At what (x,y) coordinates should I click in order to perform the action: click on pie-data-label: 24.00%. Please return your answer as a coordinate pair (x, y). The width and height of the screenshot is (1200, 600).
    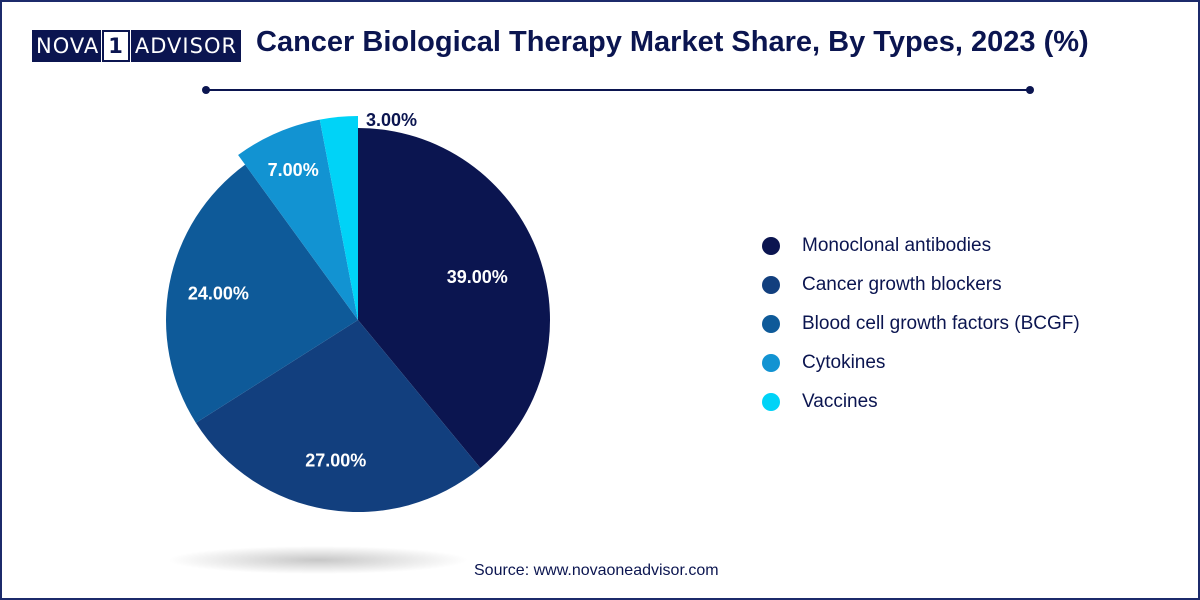
    Looking at the image, I should click on (218, 293).